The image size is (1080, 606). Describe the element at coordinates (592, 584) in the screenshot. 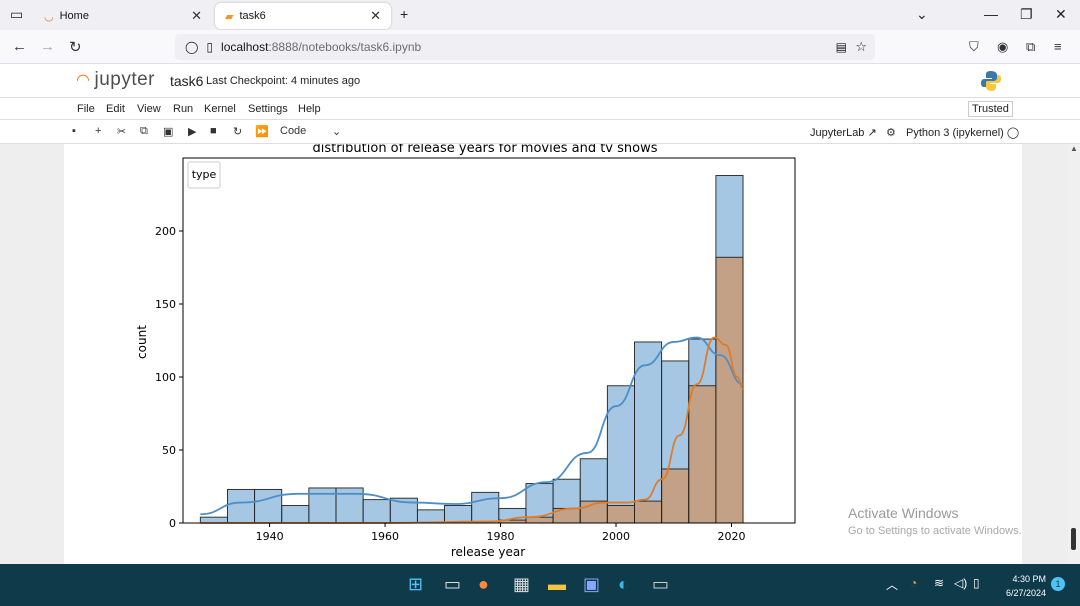

I see `save-app-icon: ▣` at that location.